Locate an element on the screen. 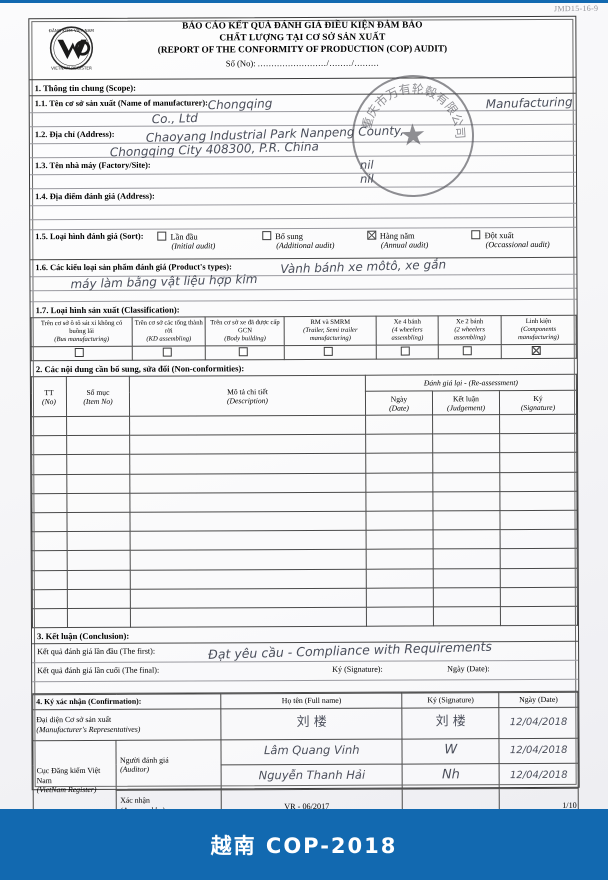 This screenshot has width=608, height=880. classification-cell-2wheelers is located at coordinates (469, 351).